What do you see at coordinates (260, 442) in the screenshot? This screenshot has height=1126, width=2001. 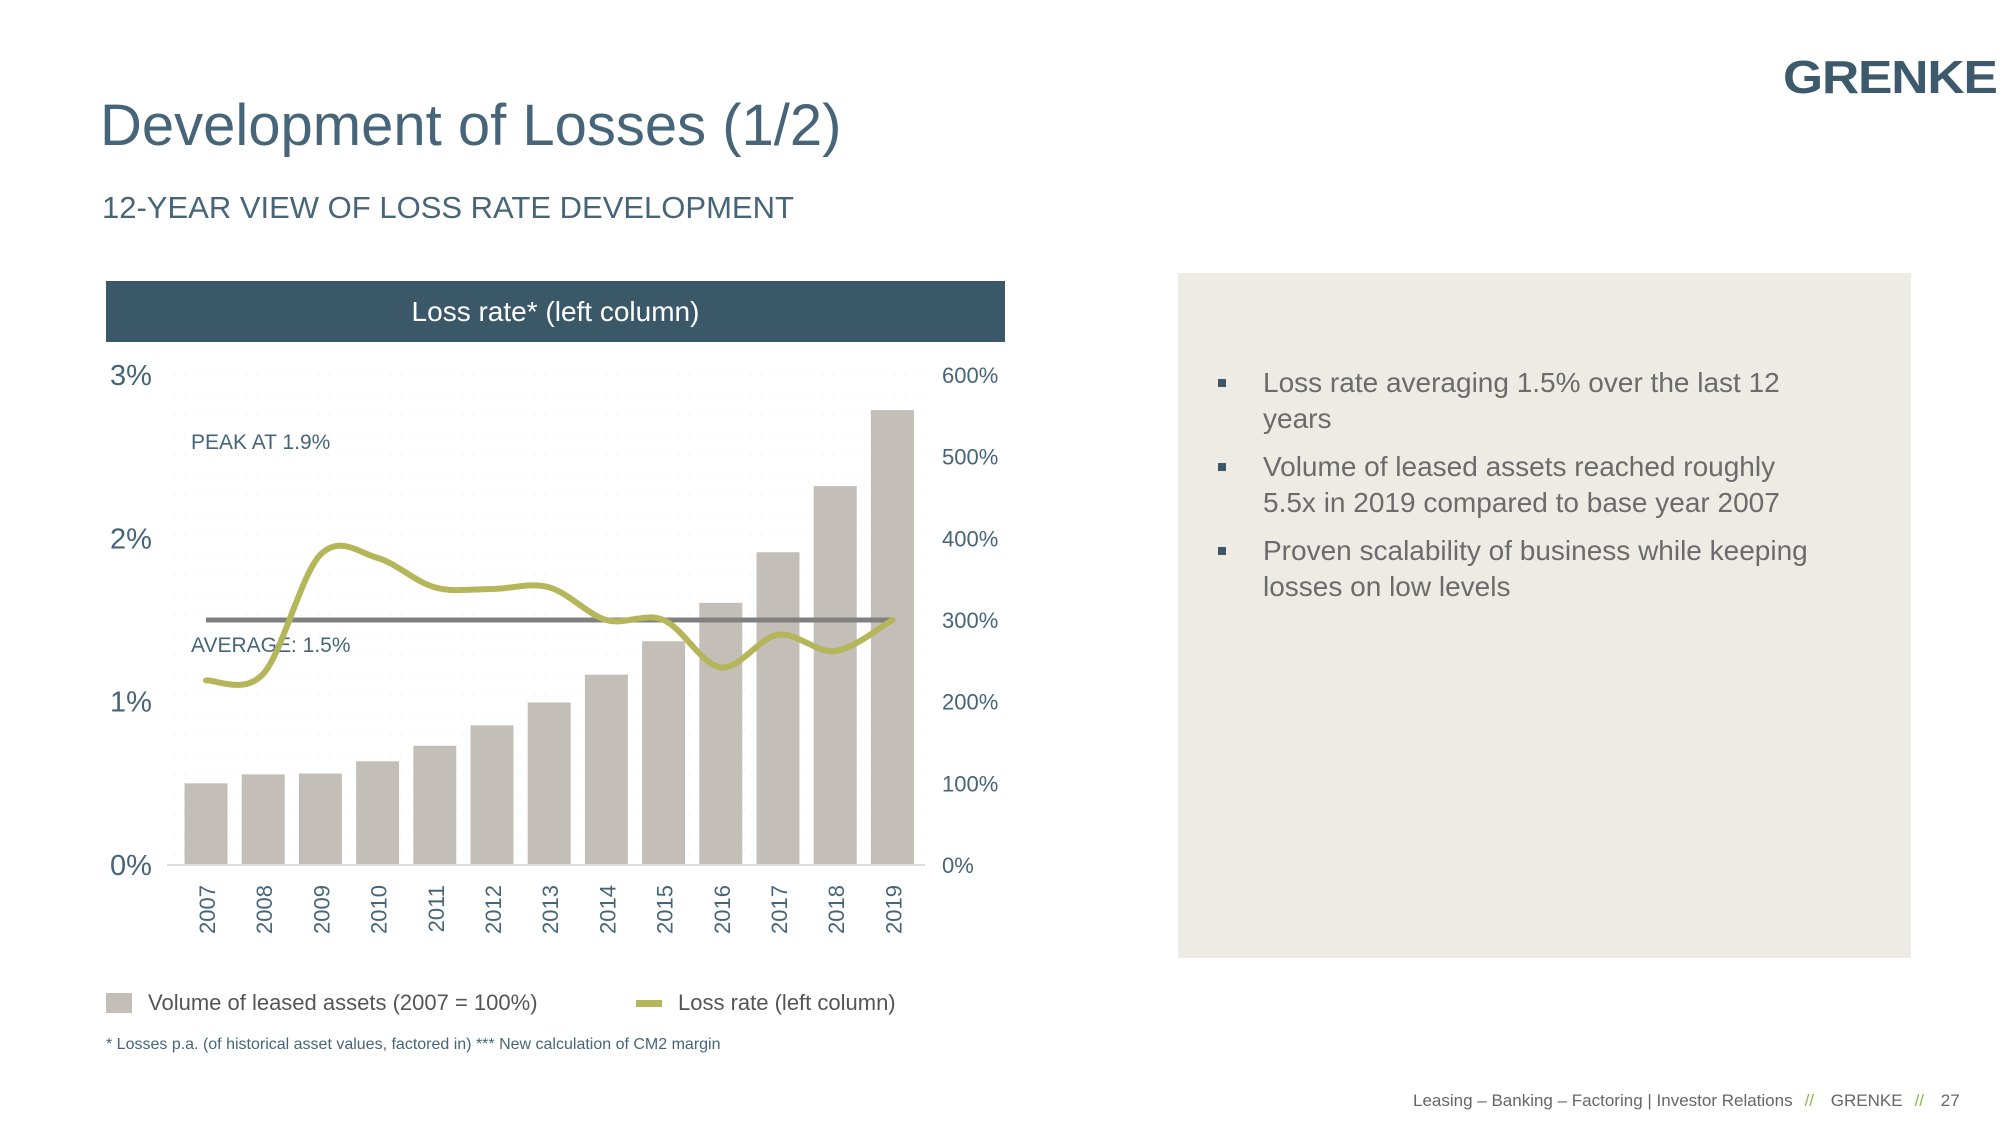 I see `peak-label: PEAK AT 1.9%` at bounding box center [260, 442].